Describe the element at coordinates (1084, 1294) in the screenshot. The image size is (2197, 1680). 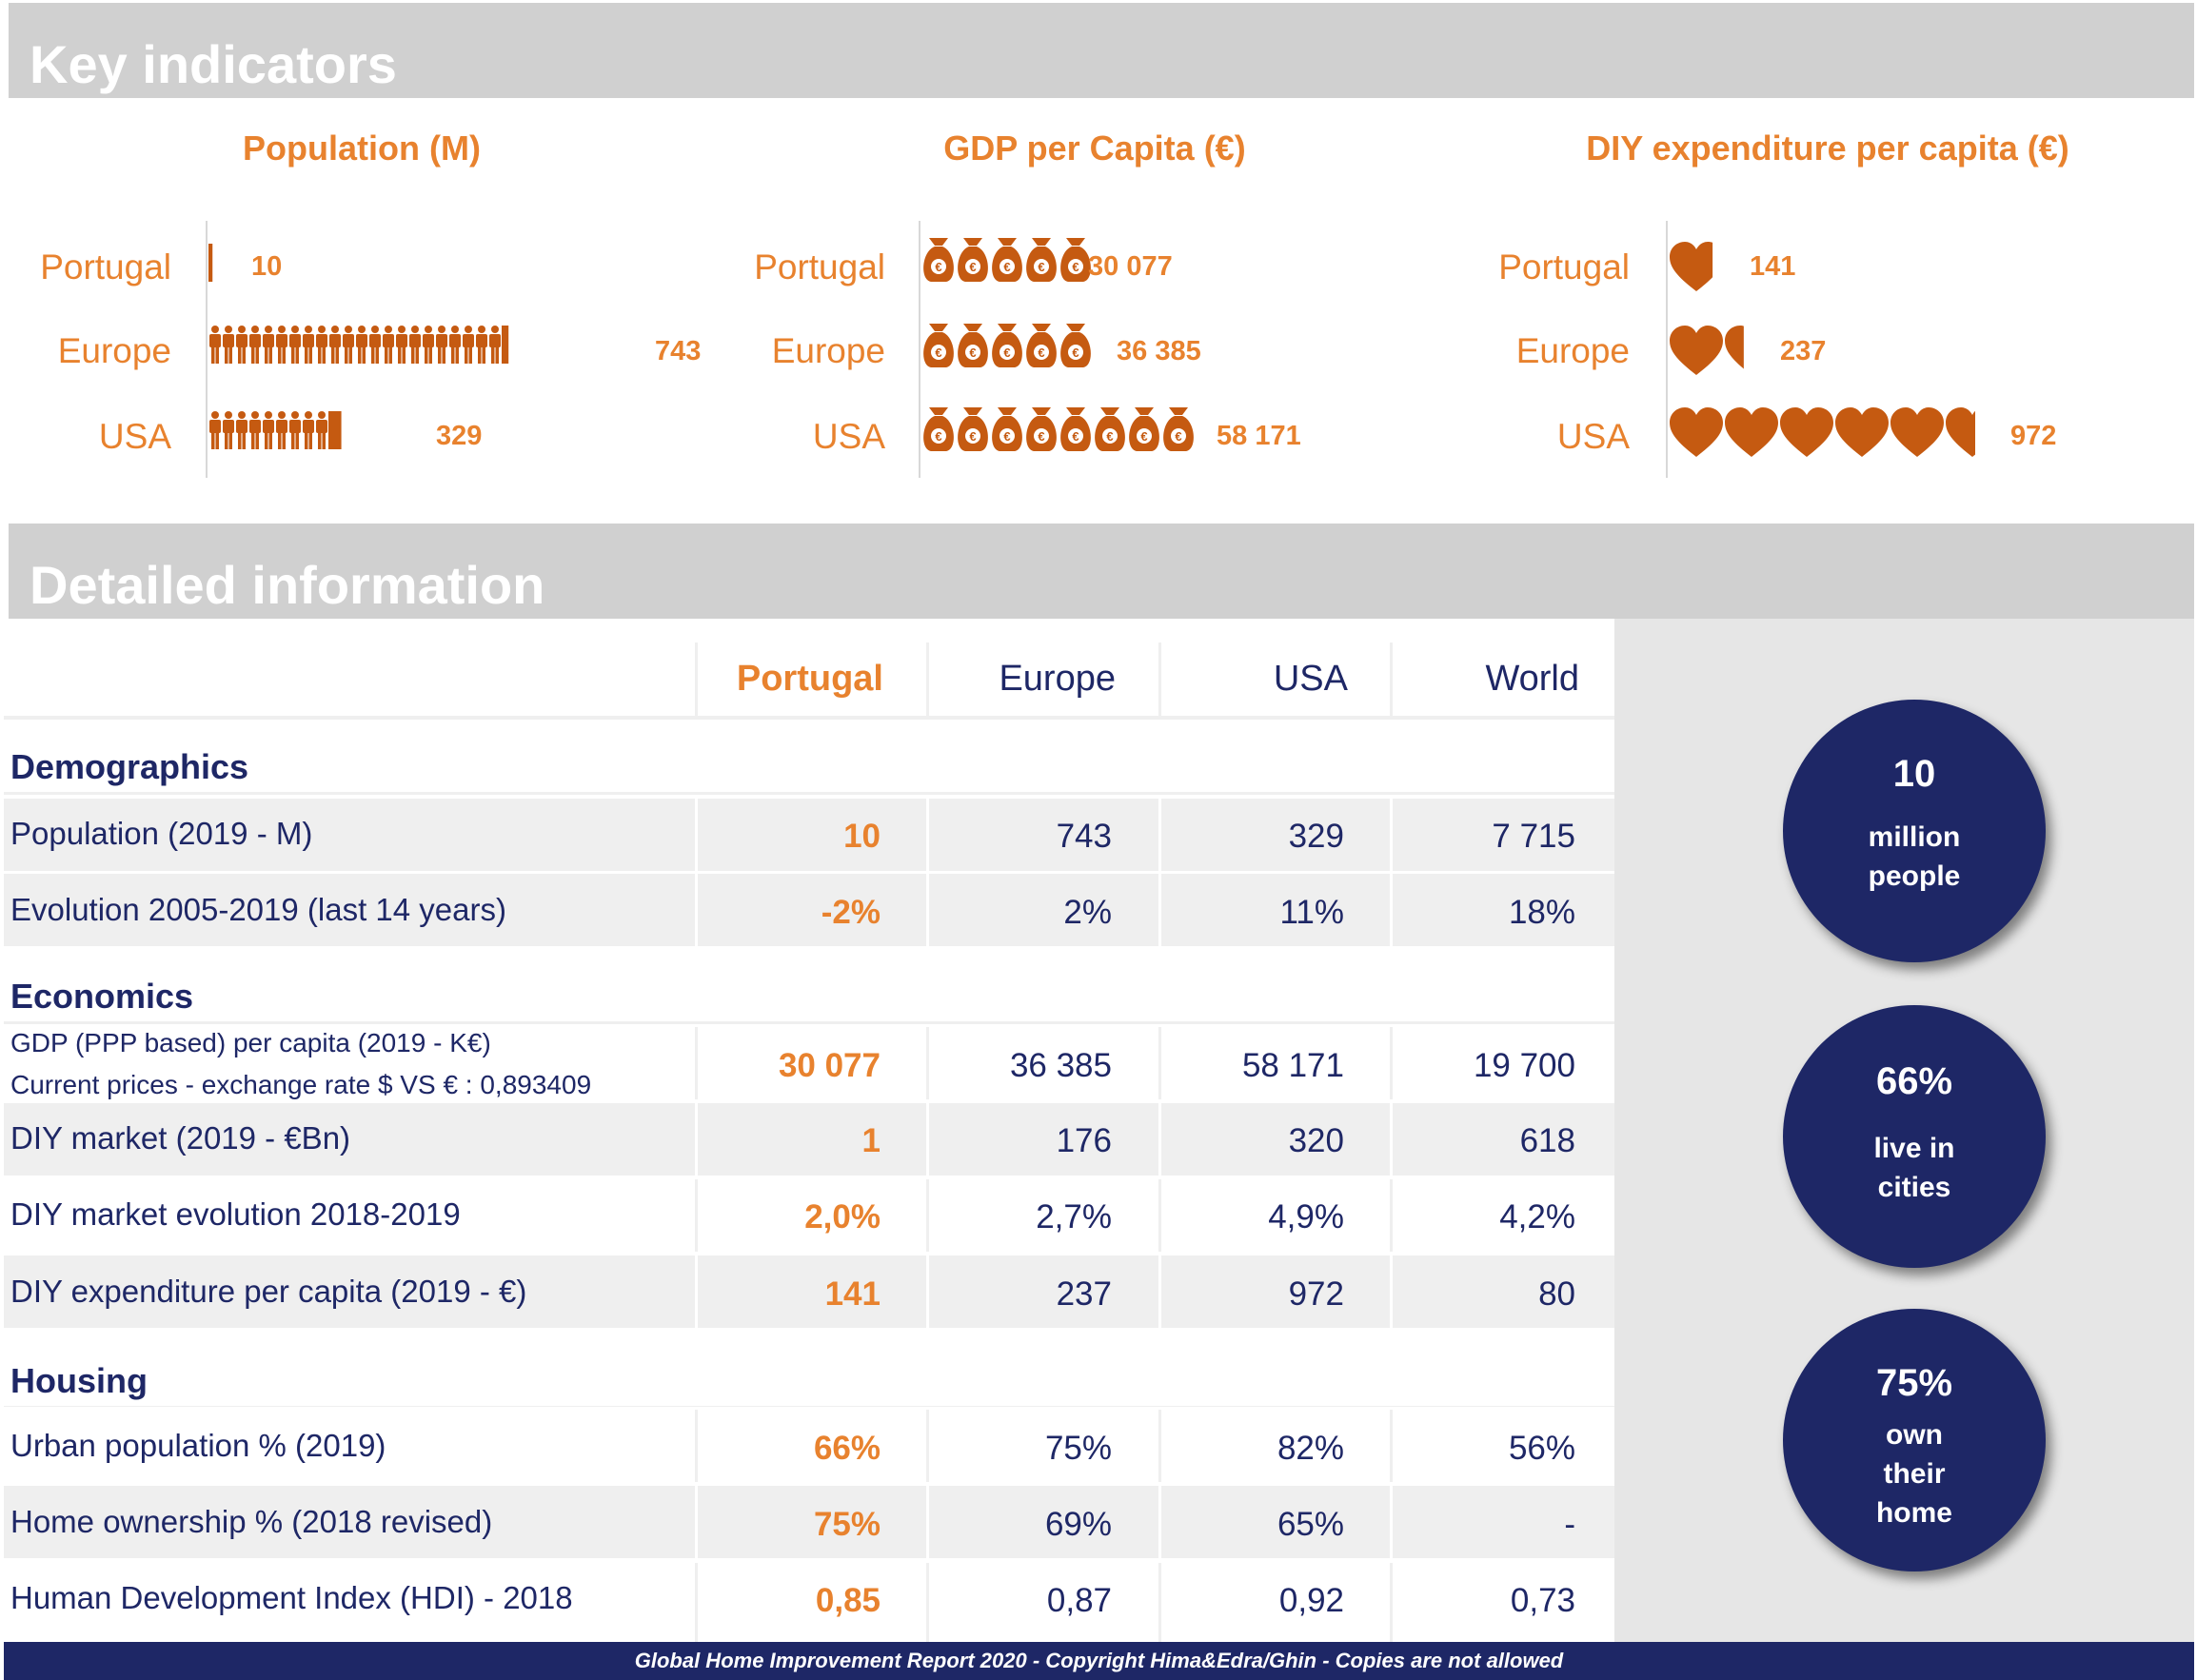
I see `cell-europe: 237` at that location.